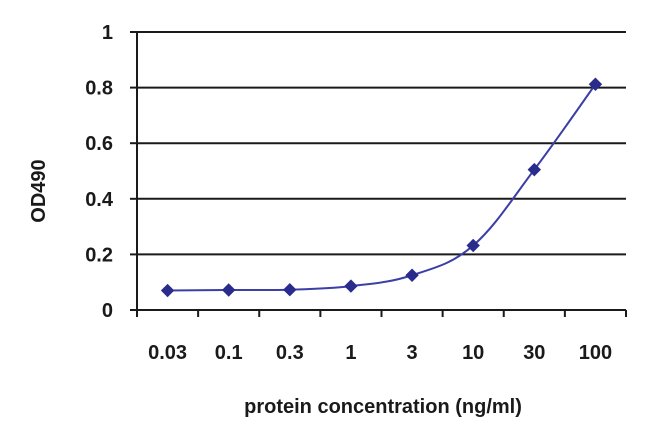 This screenshot has height=437, width=650. I want to click on y-tick-label: 0.2, so click(99, 255).